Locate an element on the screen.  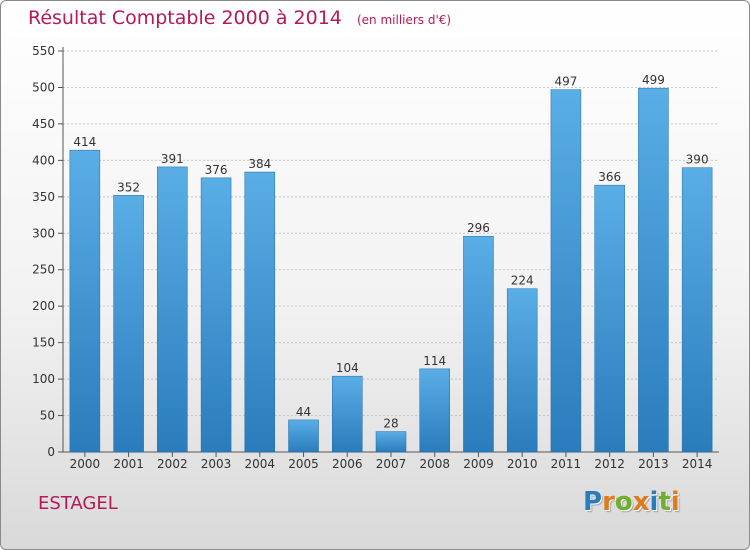
y-tick-label: 550 is located at coordinates (43, 51).